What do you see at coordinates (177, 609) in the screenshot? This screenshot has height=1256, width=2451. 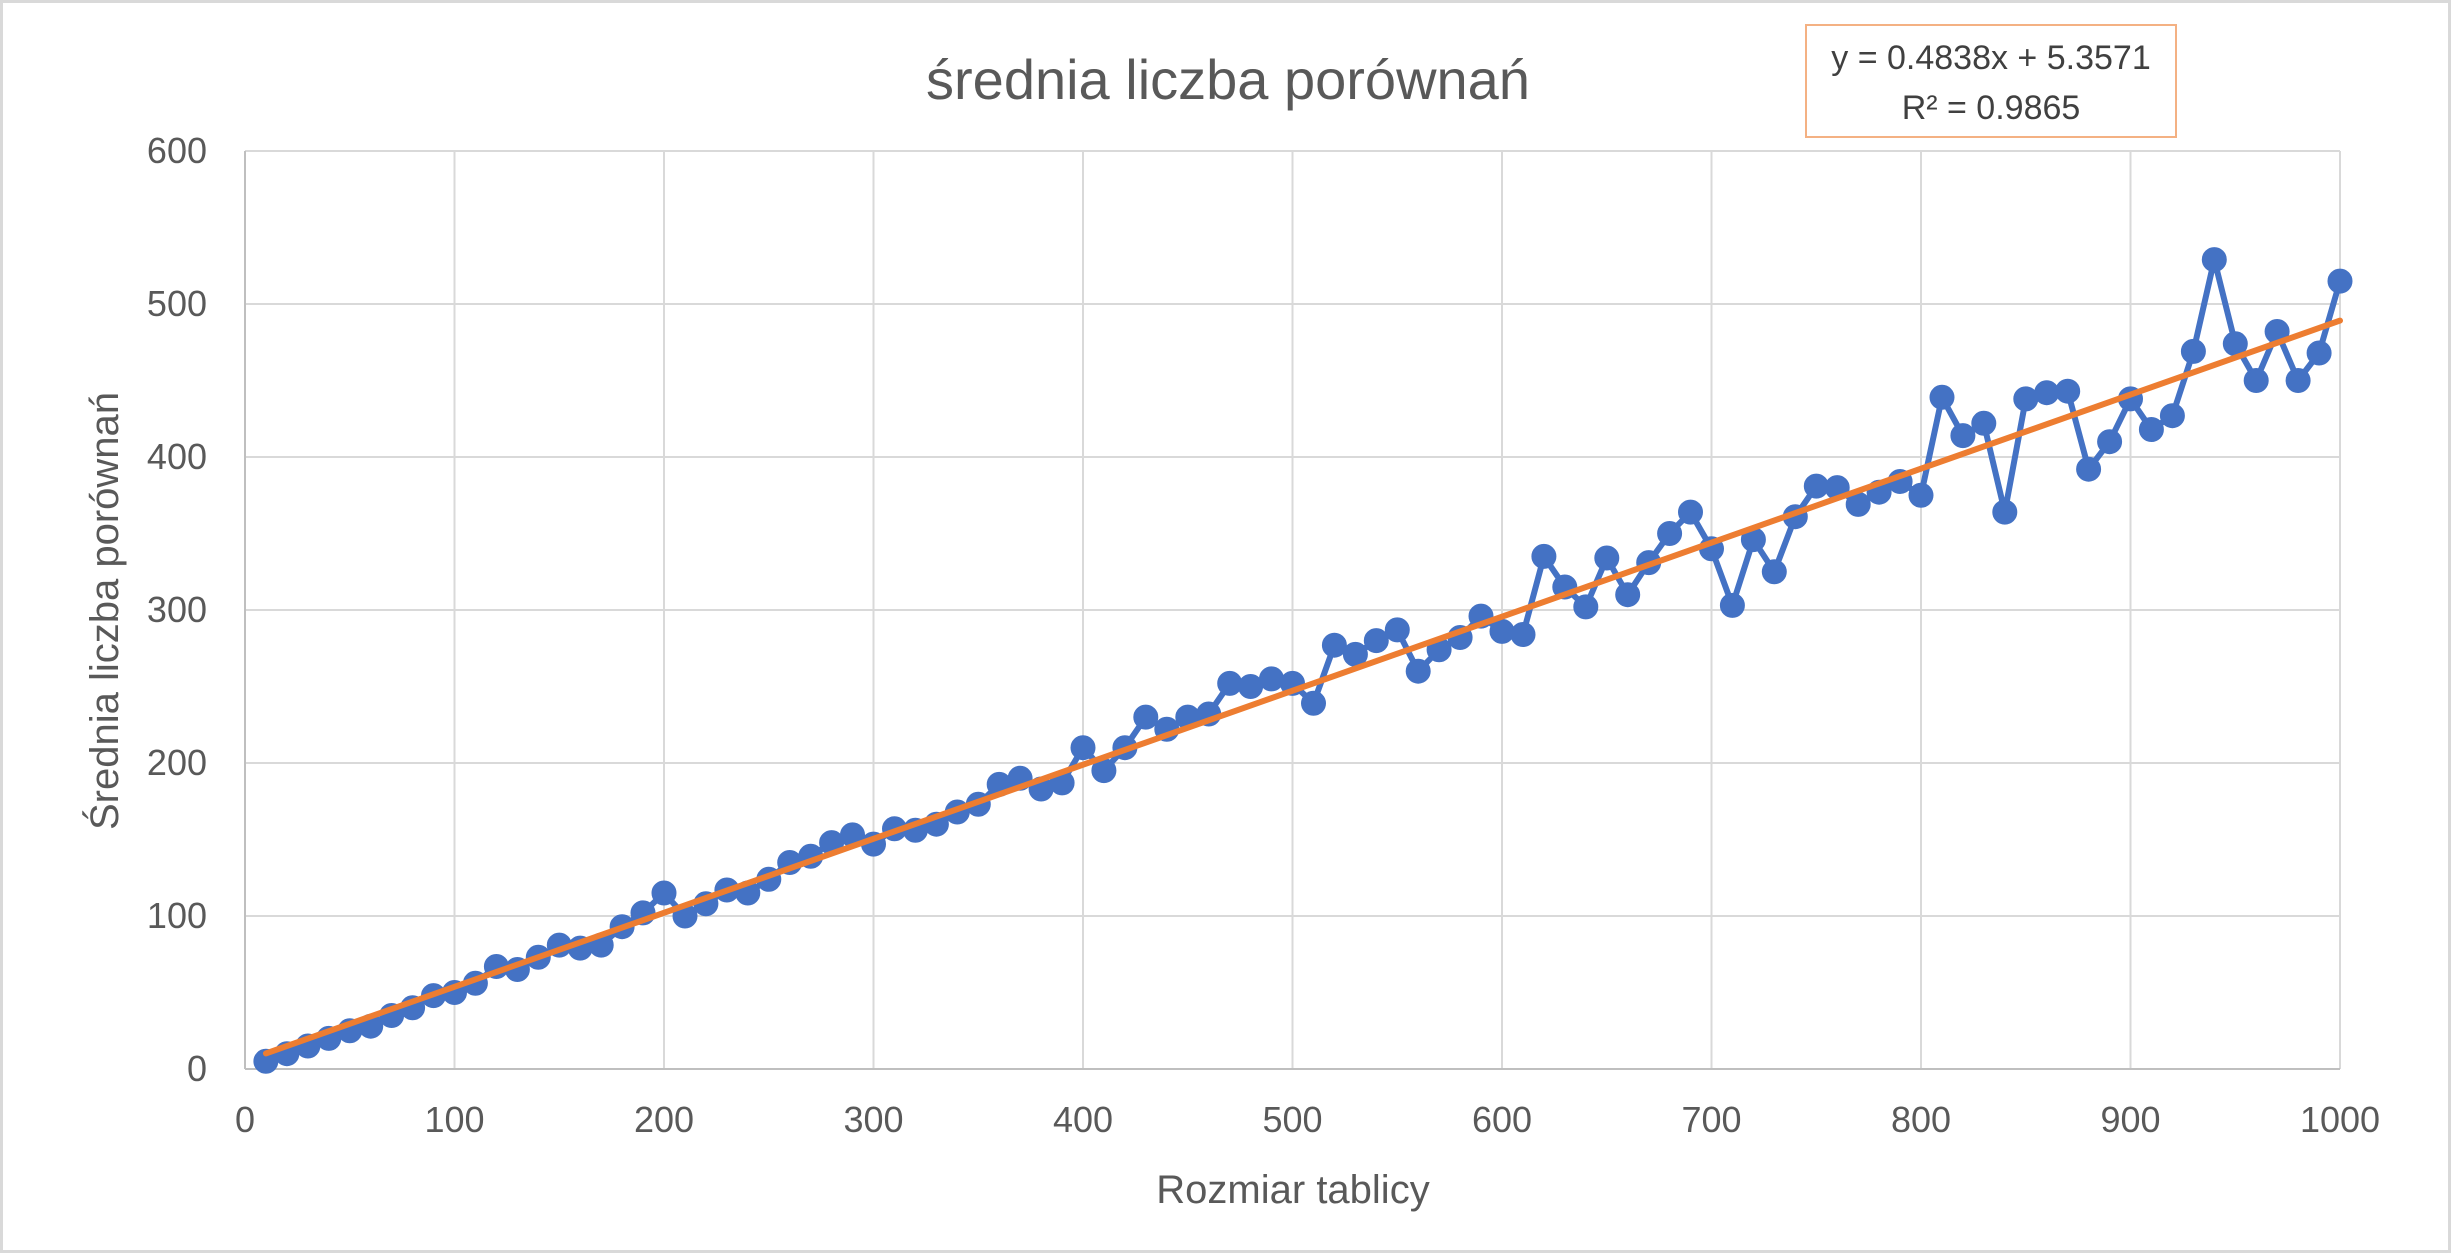 I see `y-tick-label: 300` at bounding box center [177, 609].